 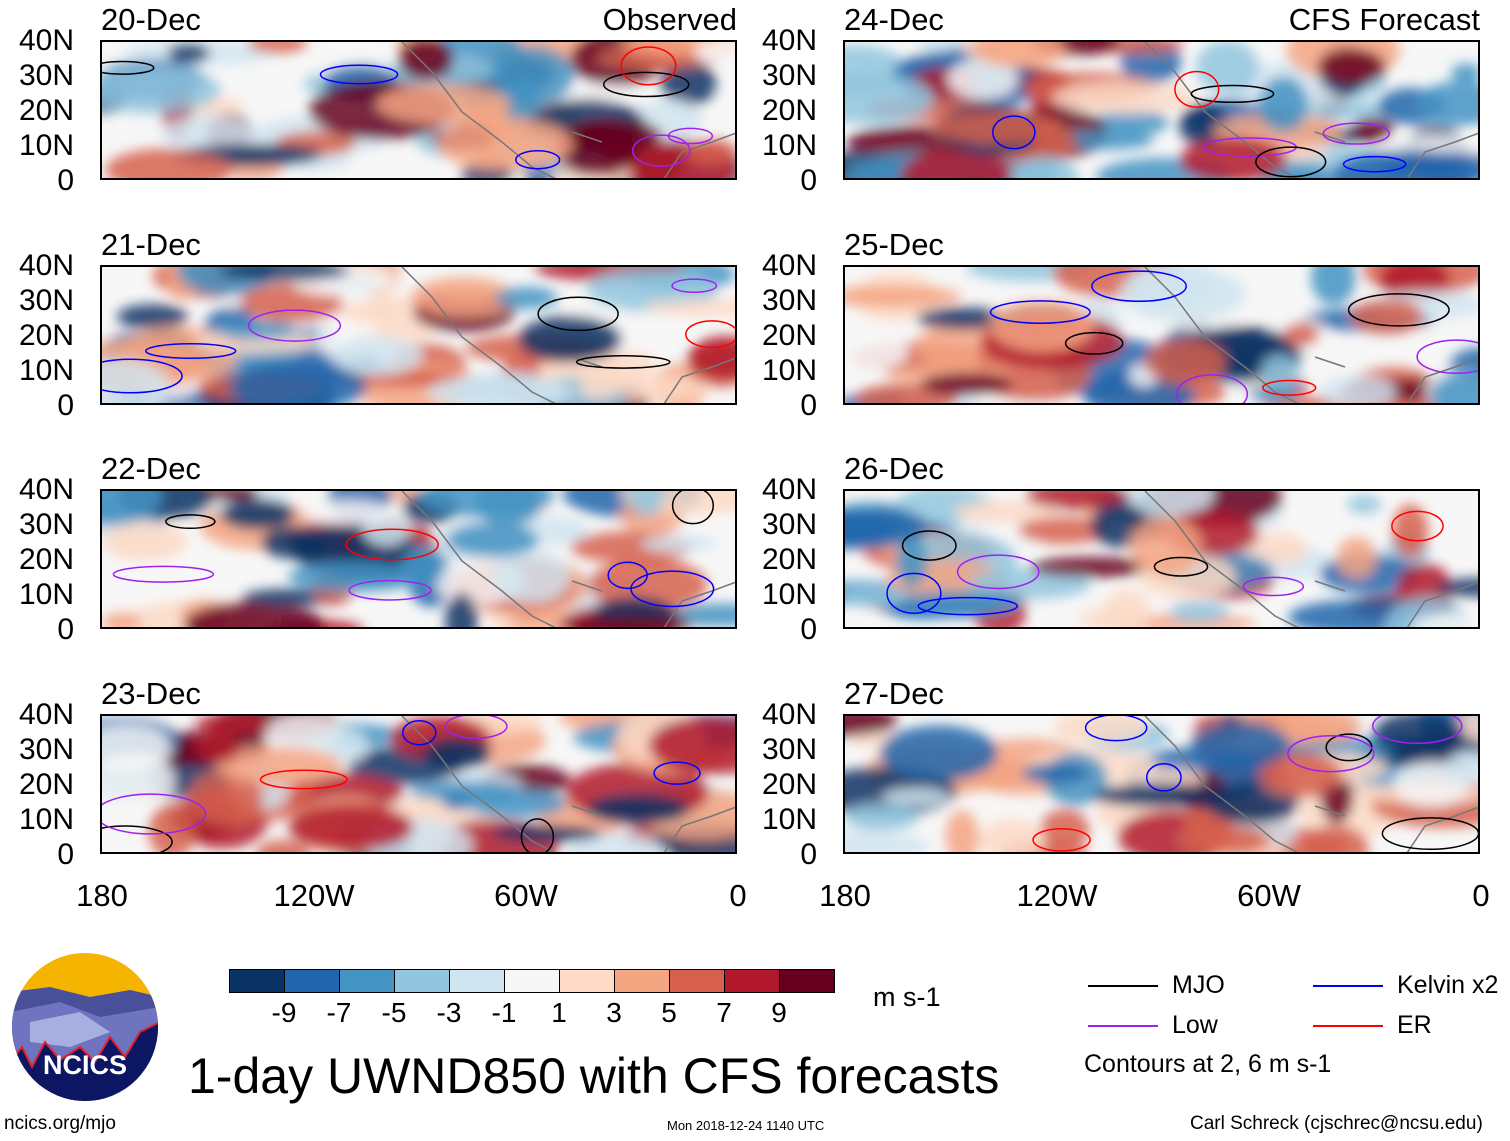 What do you see at coordinates (894, 468) in the screenshot?
I see `panel-date: 26-Dec` at bounding box center [894, 468].